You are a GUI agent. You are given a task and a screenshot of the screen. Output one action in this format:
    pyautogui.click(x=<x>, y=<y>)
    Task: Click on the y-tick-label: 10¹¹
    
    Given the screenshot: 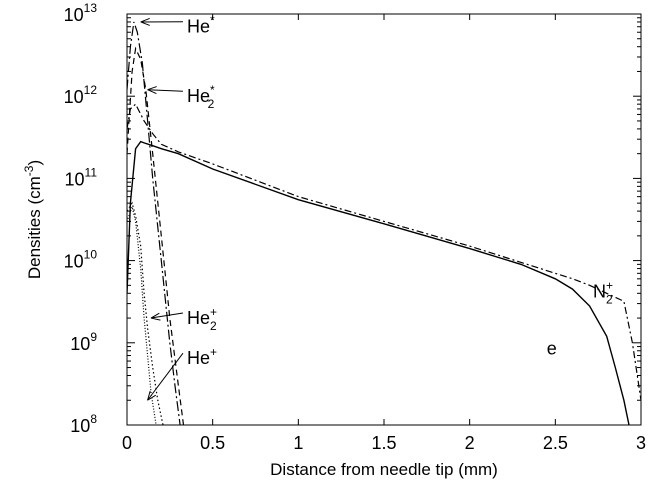 What is the action you would take?
    pyautogui.click(x=81, y=177)
    